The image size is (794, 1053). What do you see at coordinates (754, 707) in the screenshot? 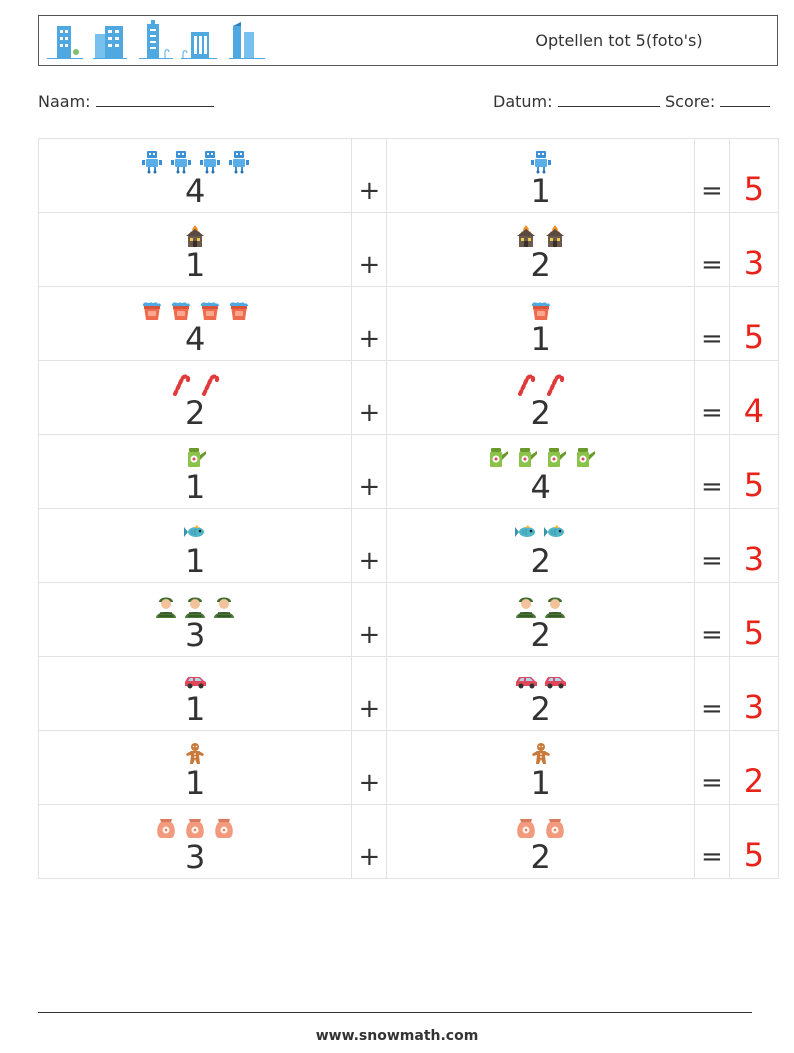
I see `answer: 3` at bounding box center [754, 707].